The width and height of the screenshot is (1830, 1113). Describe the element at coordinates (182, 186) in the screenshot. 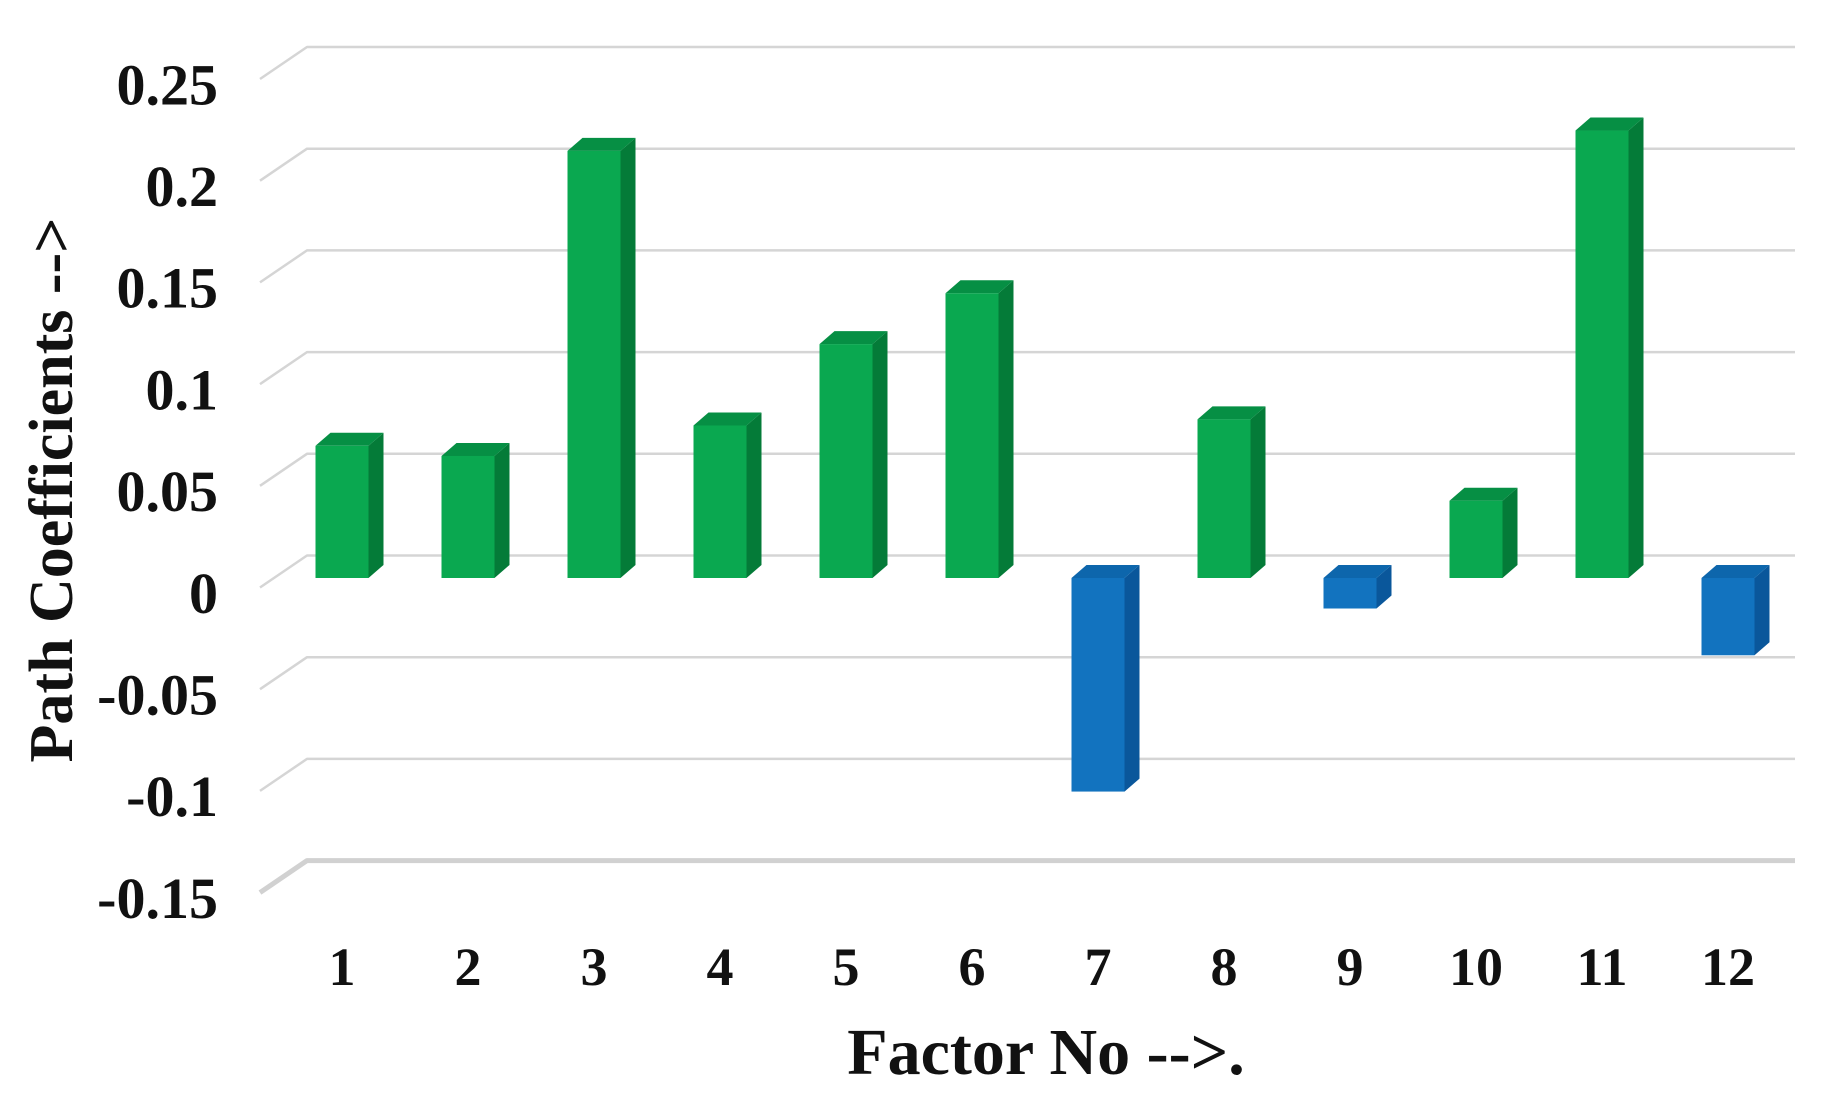

I see `y-tick-label: 0.2` at that location.